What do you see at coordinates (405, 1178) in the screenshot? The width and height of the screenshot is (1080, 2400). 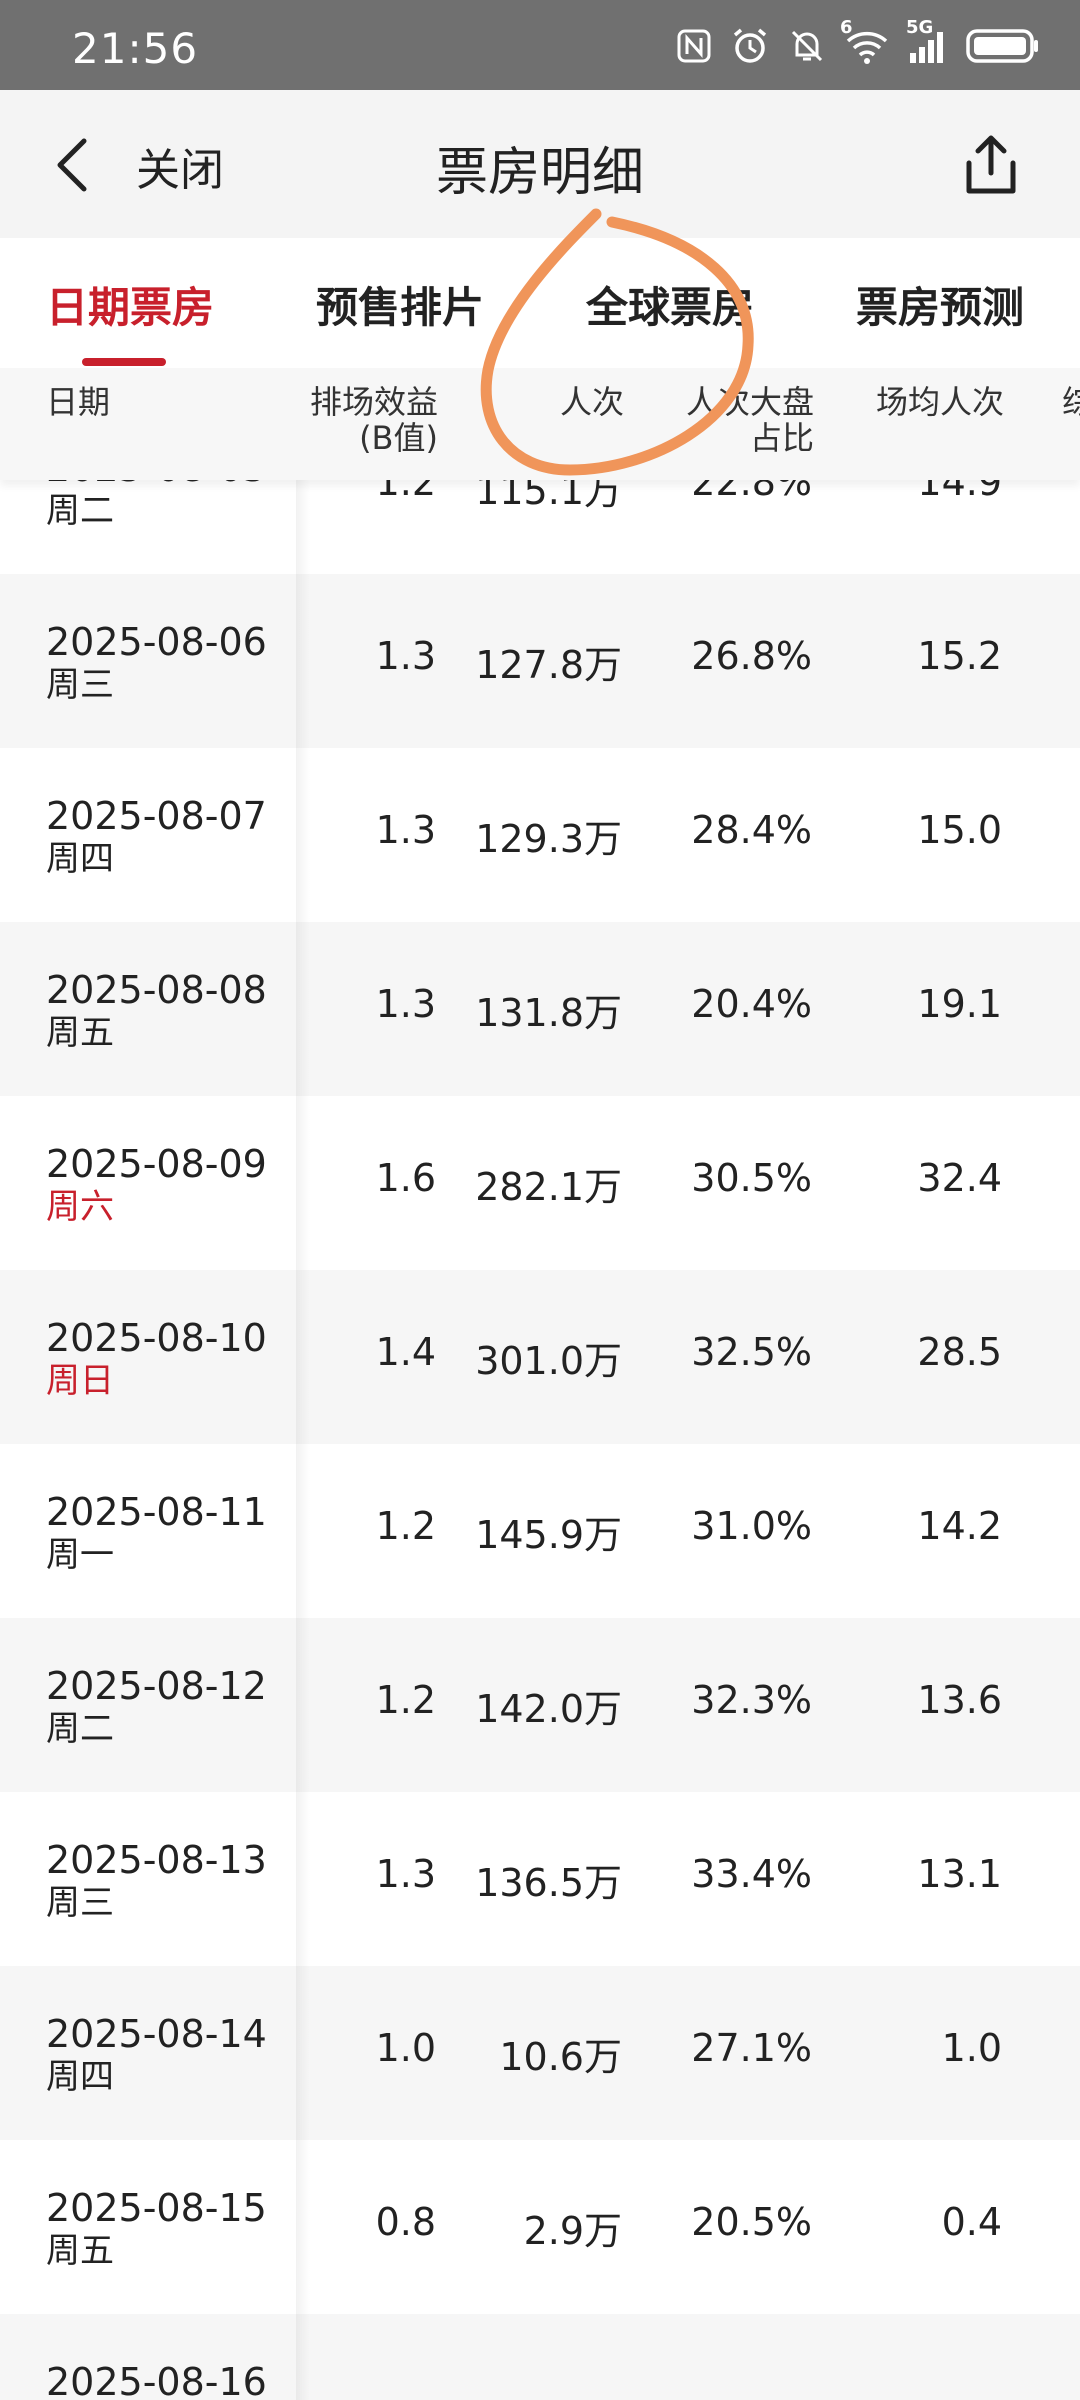 I see `row-benefit-value: 1.6` at bounding box center [405, 1178].